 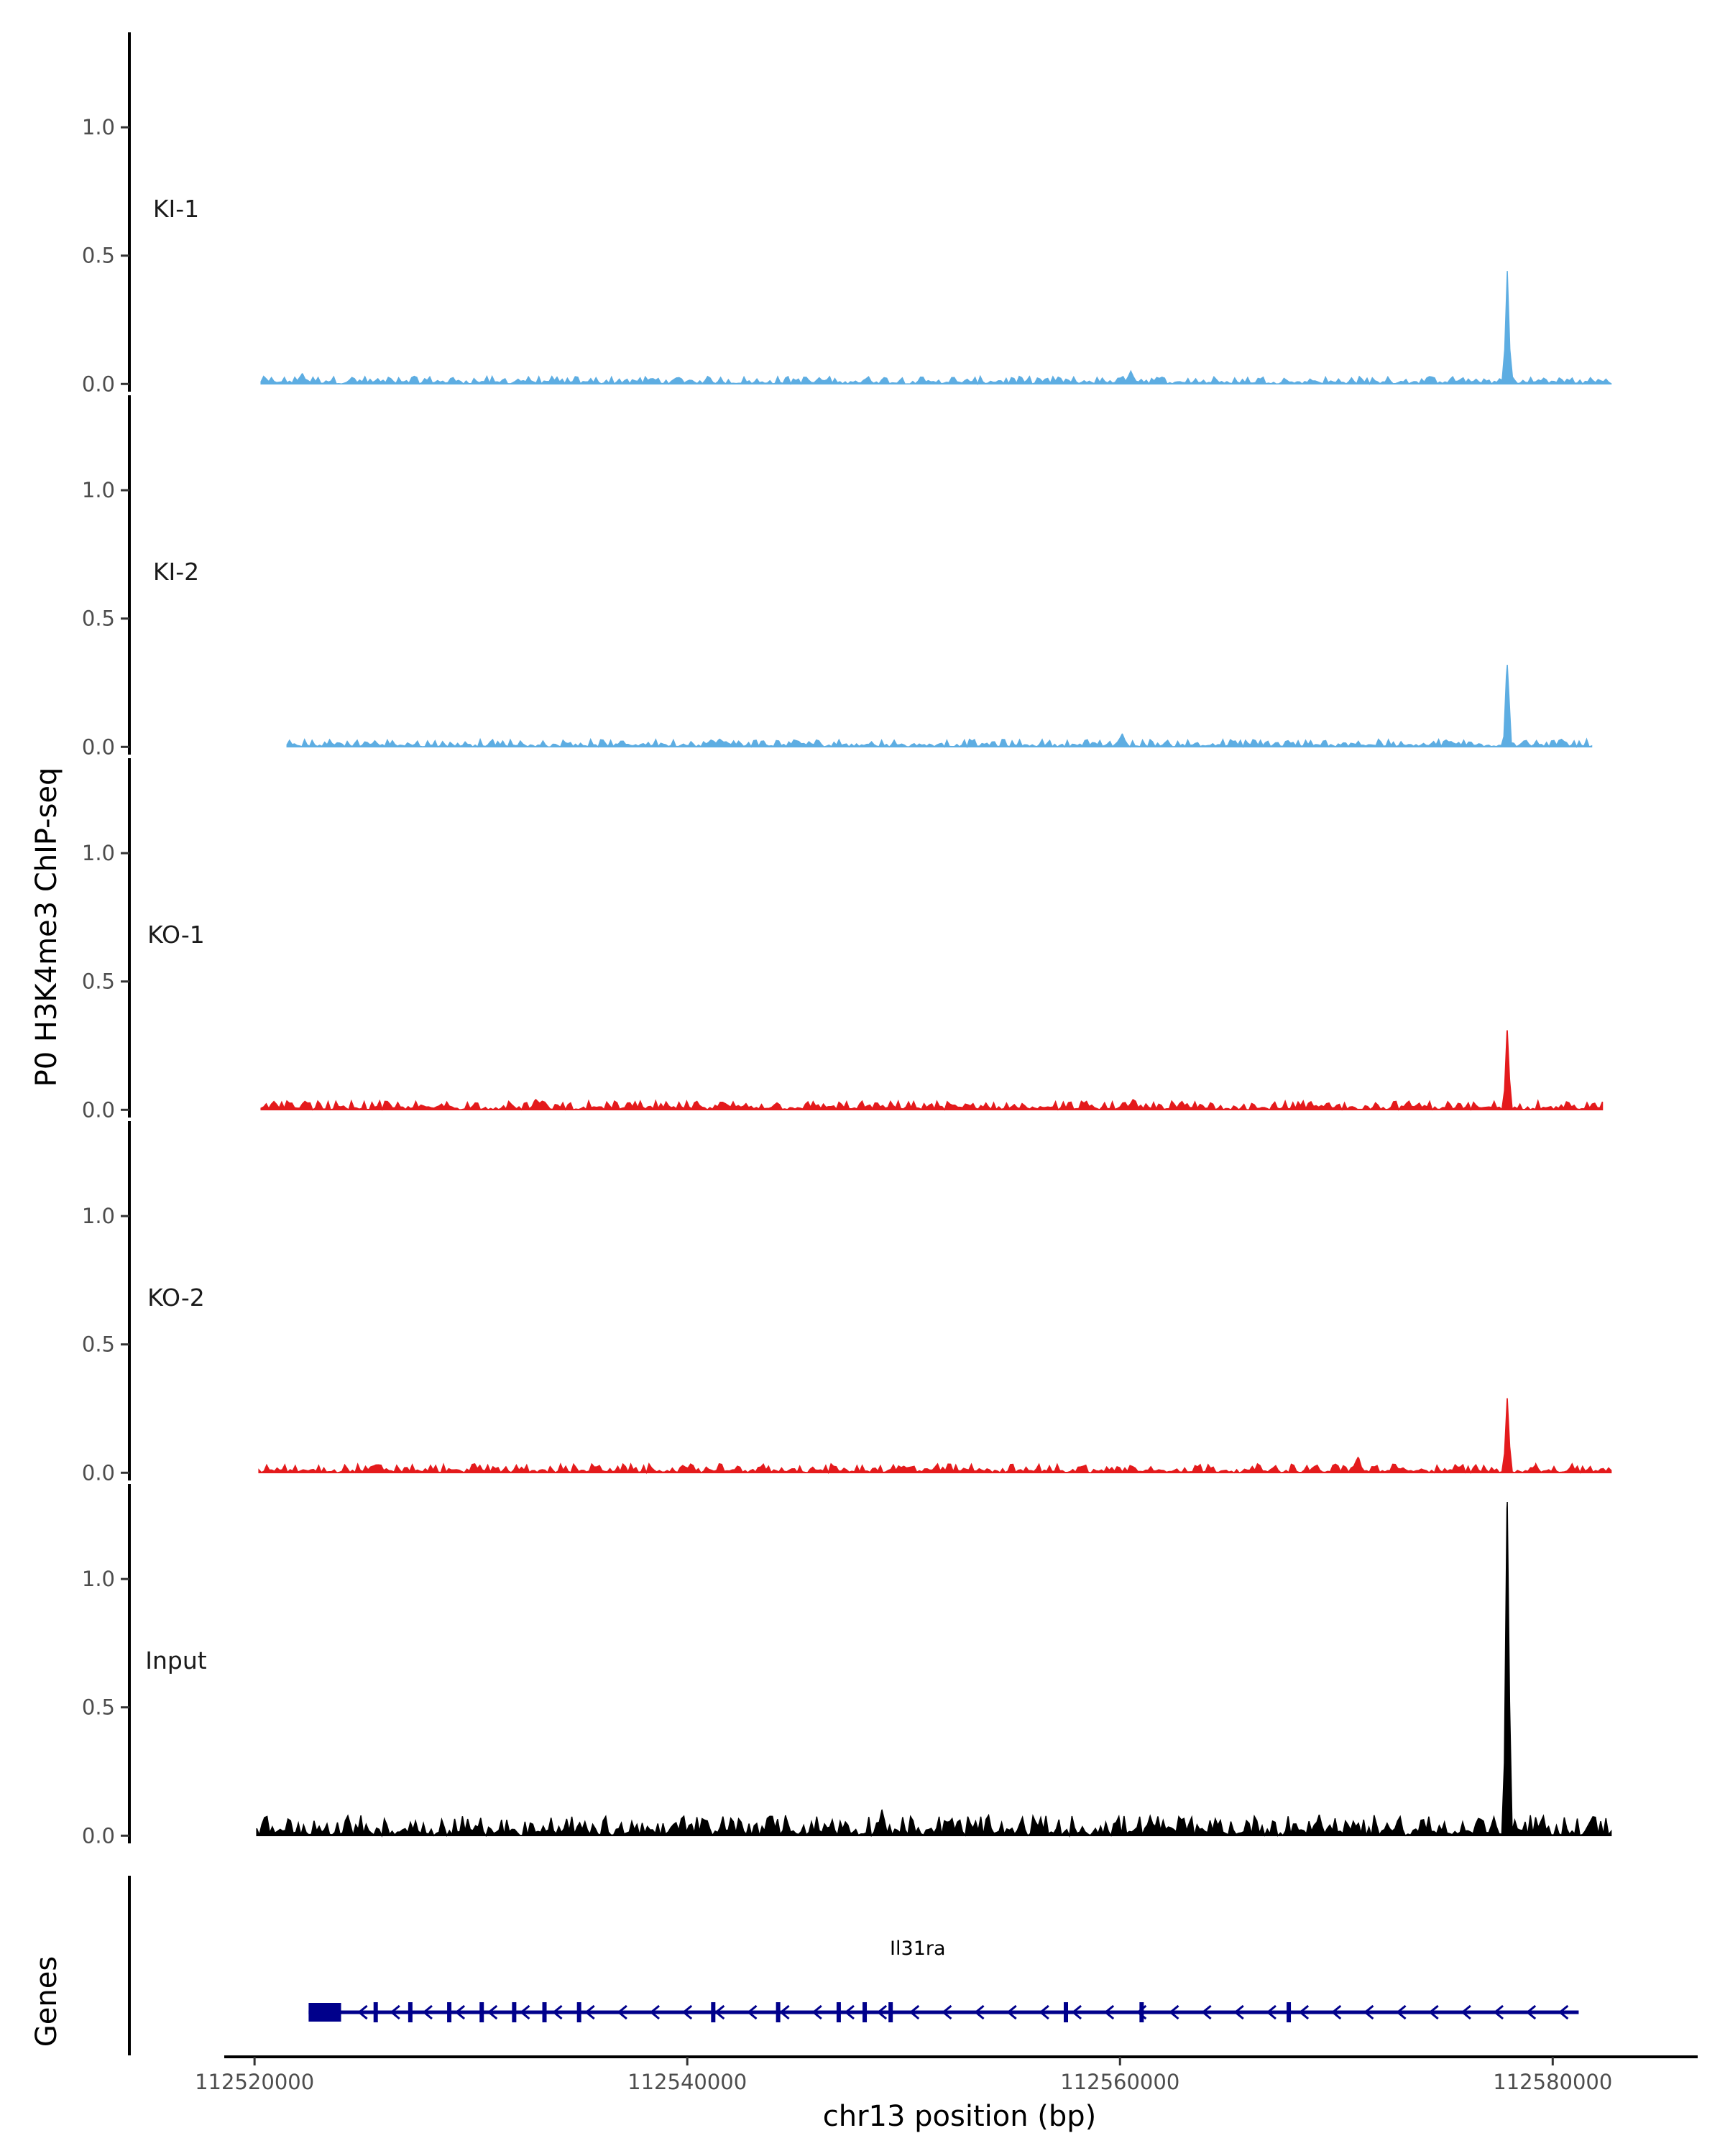 I want to click on track-label: KO-1, so click(x=176, y=935).